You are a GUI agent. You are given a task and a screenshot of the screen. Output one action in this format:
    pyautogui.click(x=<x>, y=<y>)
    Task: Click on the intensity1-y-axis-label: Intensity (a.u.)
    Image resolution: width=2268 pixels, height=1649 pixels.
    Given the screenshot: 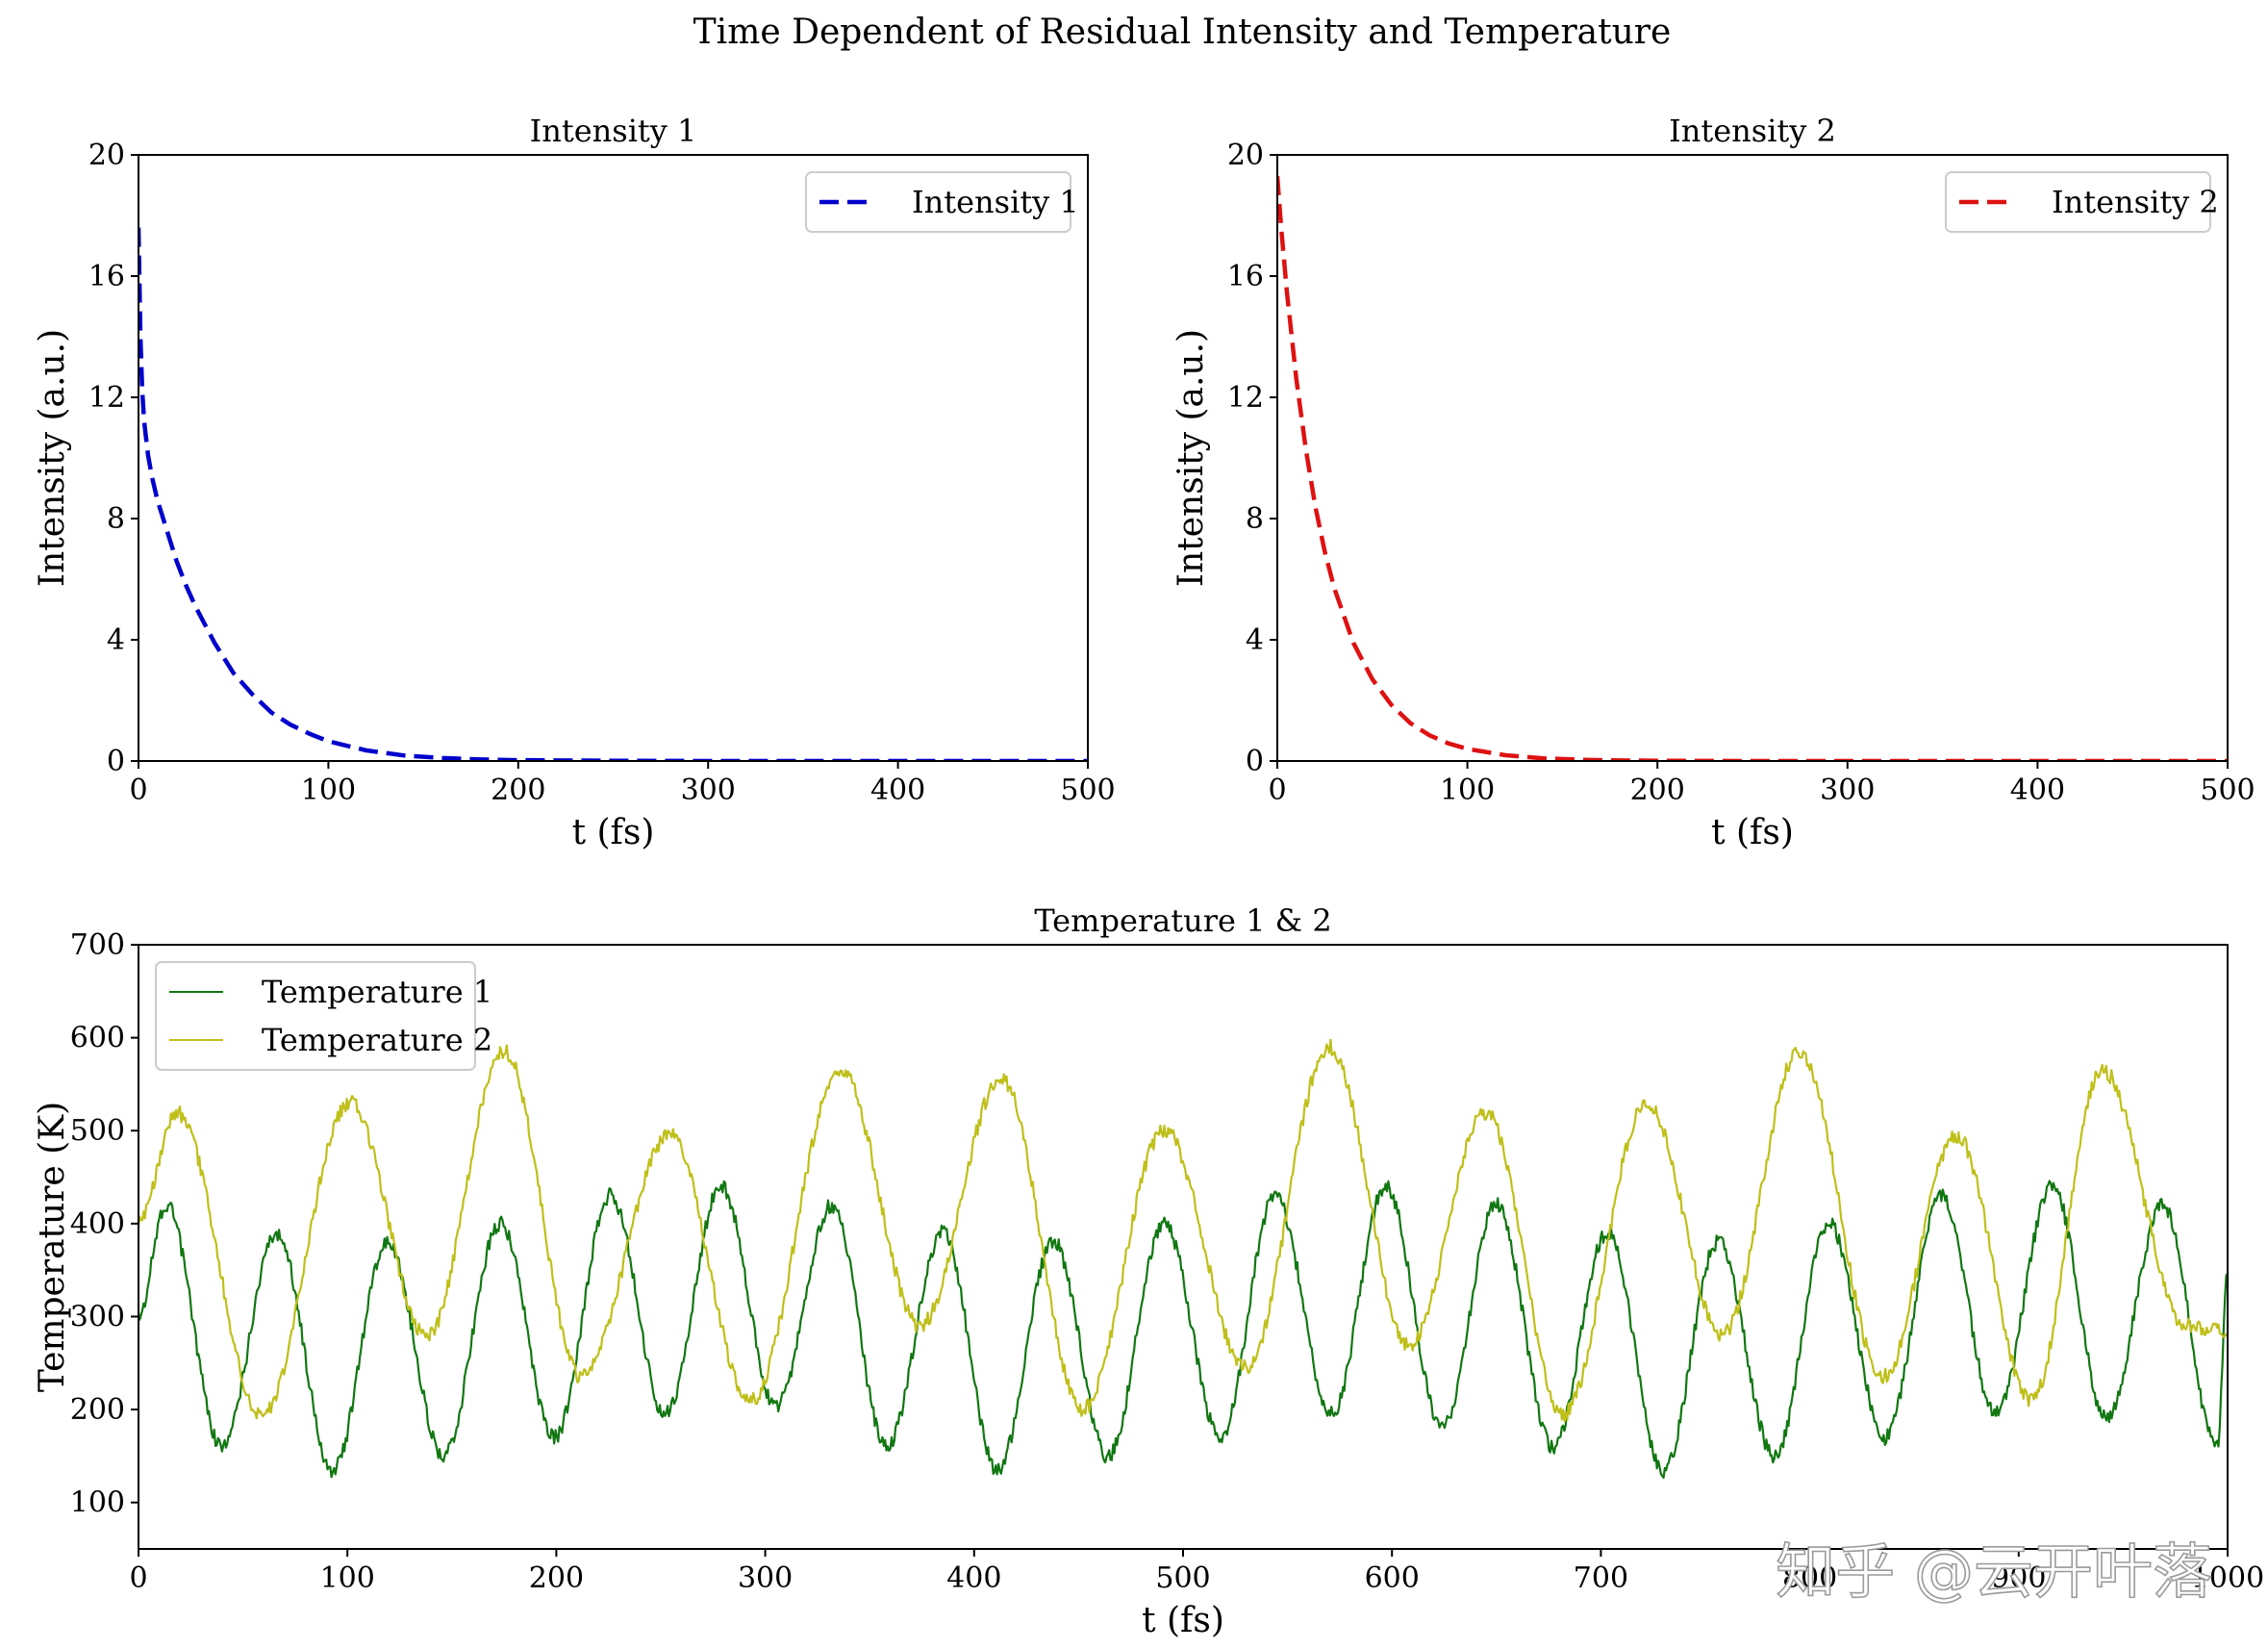 What is the action you would take?
    pyautogui.click(x=53, y=458)
    